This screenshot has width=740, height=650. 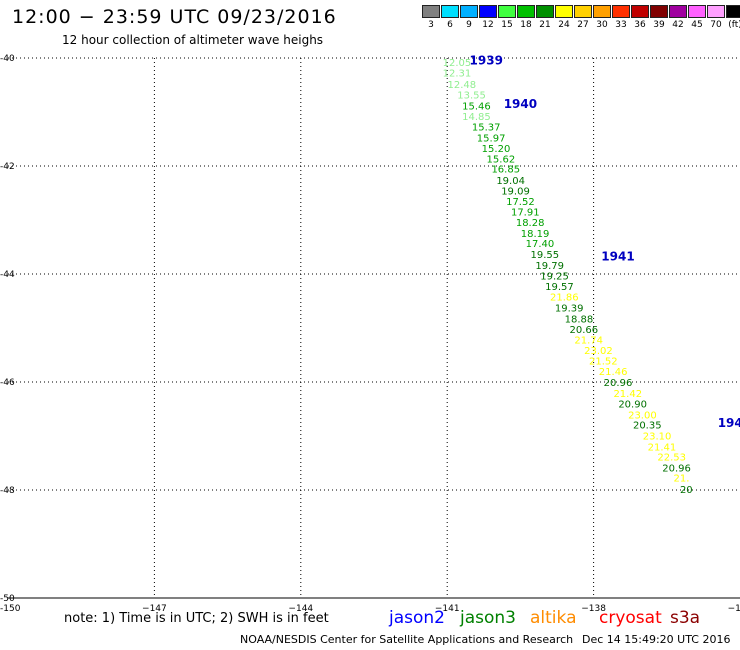 I want to click on footer-timestamp: Dec 14 15:49:20 UTC 2016, so click(x=656, y=639).